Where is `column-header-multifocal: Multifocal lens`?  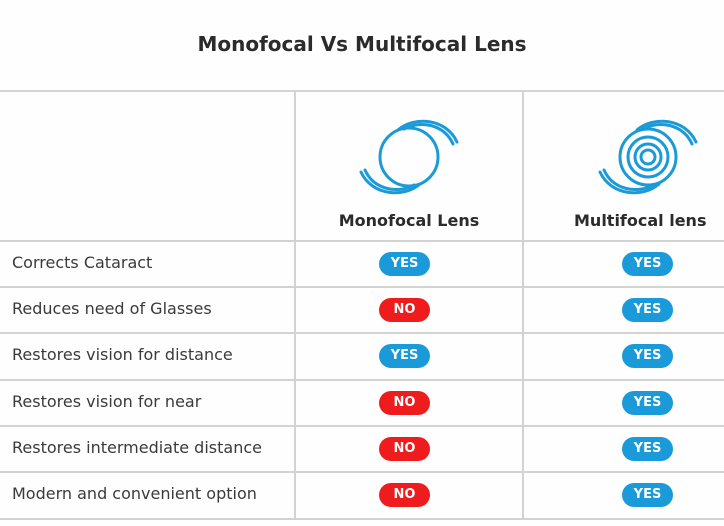 column-header-multifocal: Multifocal lens is located at coordinates (624, 166).